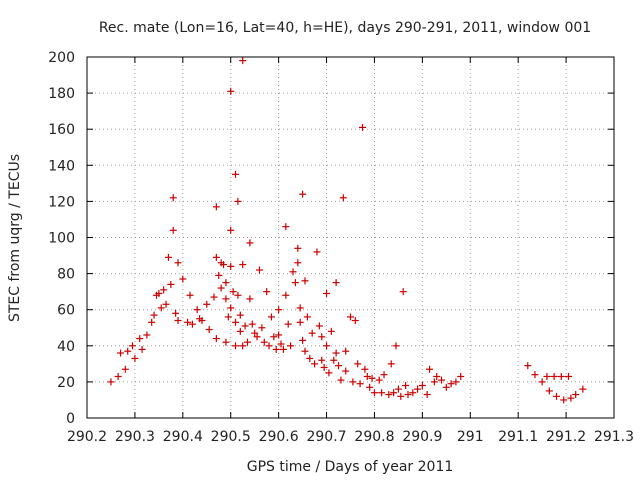 The height and width of the screenshot is (480, 640). What do you see at coordinates (61, 58) in the screenshot?
I see `y-tick-label: 200` at bounding box center [61, 58].